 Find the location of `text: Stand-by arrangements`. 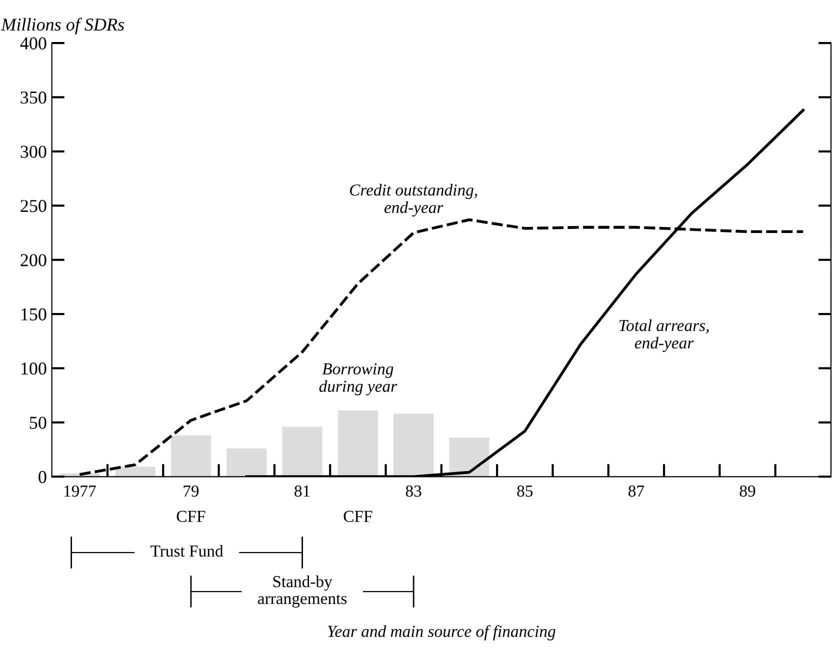

text: Stand-by arrangements is located at coordinates (302, 592).